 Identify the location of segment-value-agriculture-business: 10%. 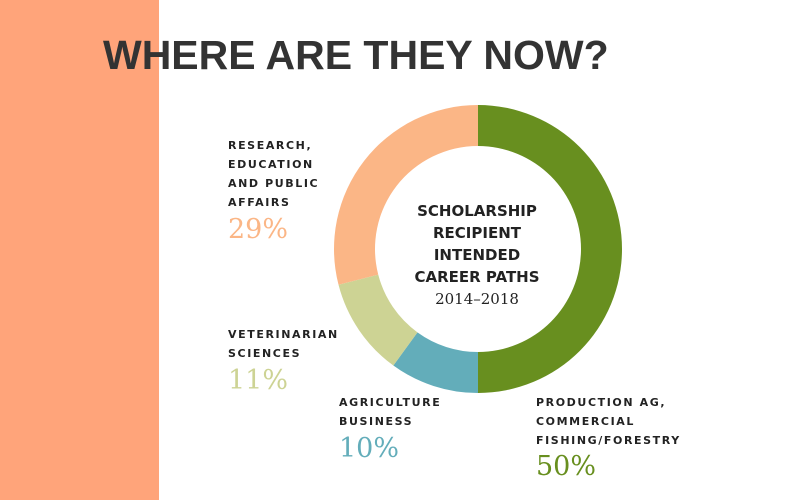
(369, 448).